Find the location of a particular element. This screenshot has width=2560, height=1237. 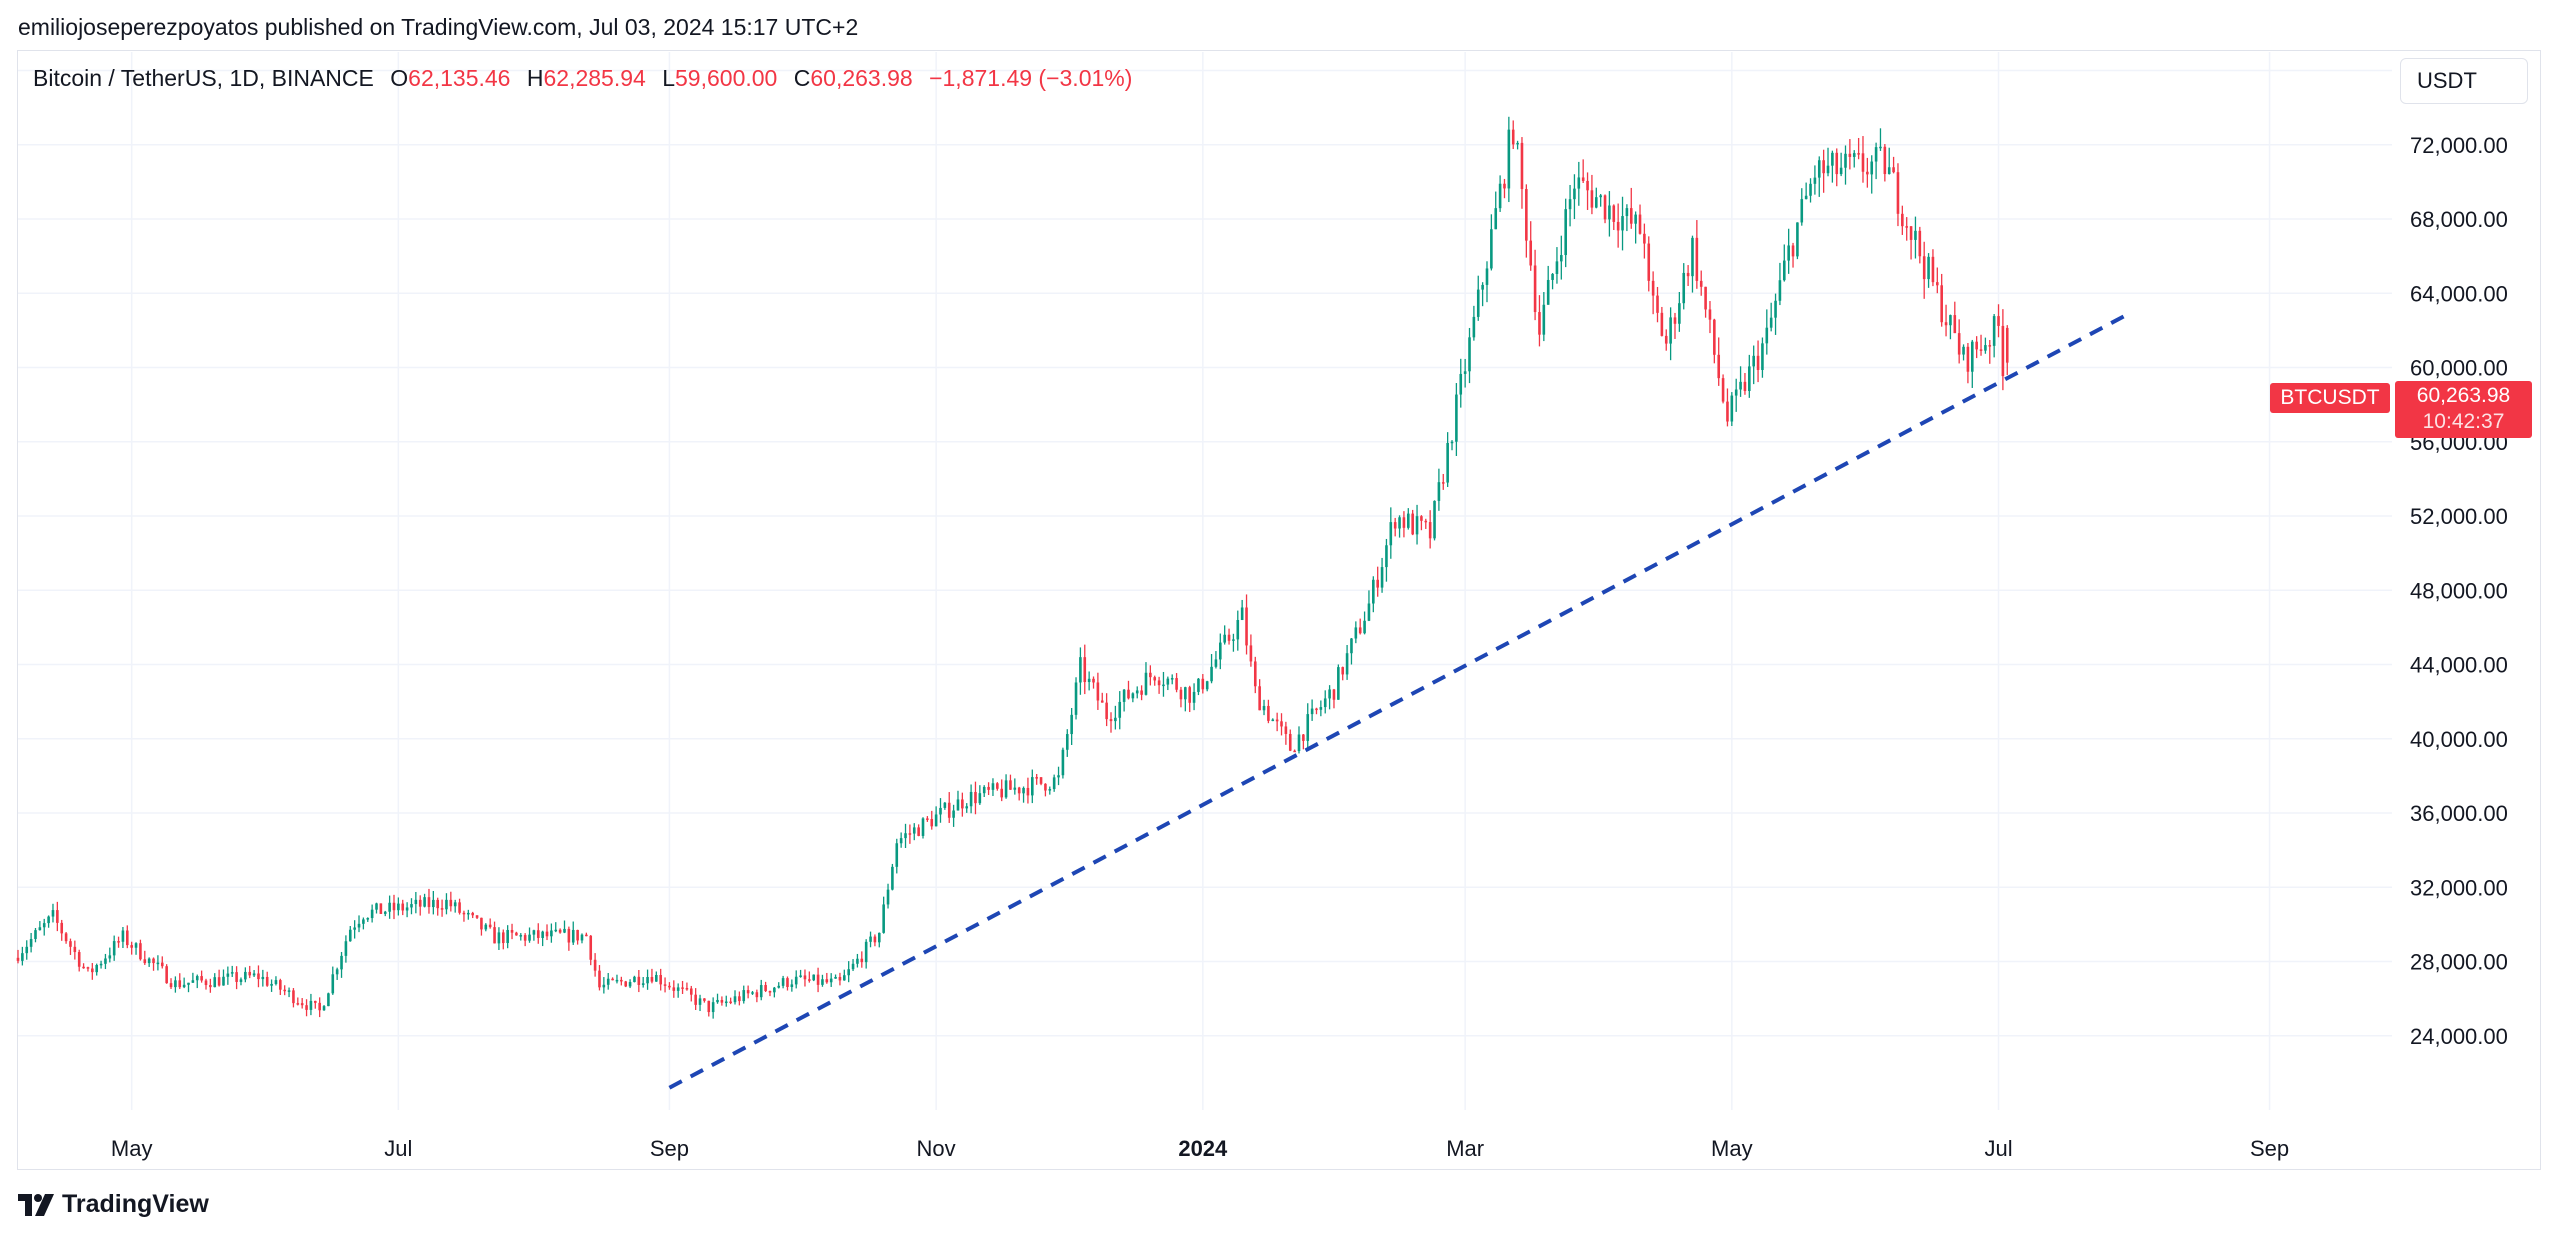

currency-button: USDT is located at coordinates (2464, 81).